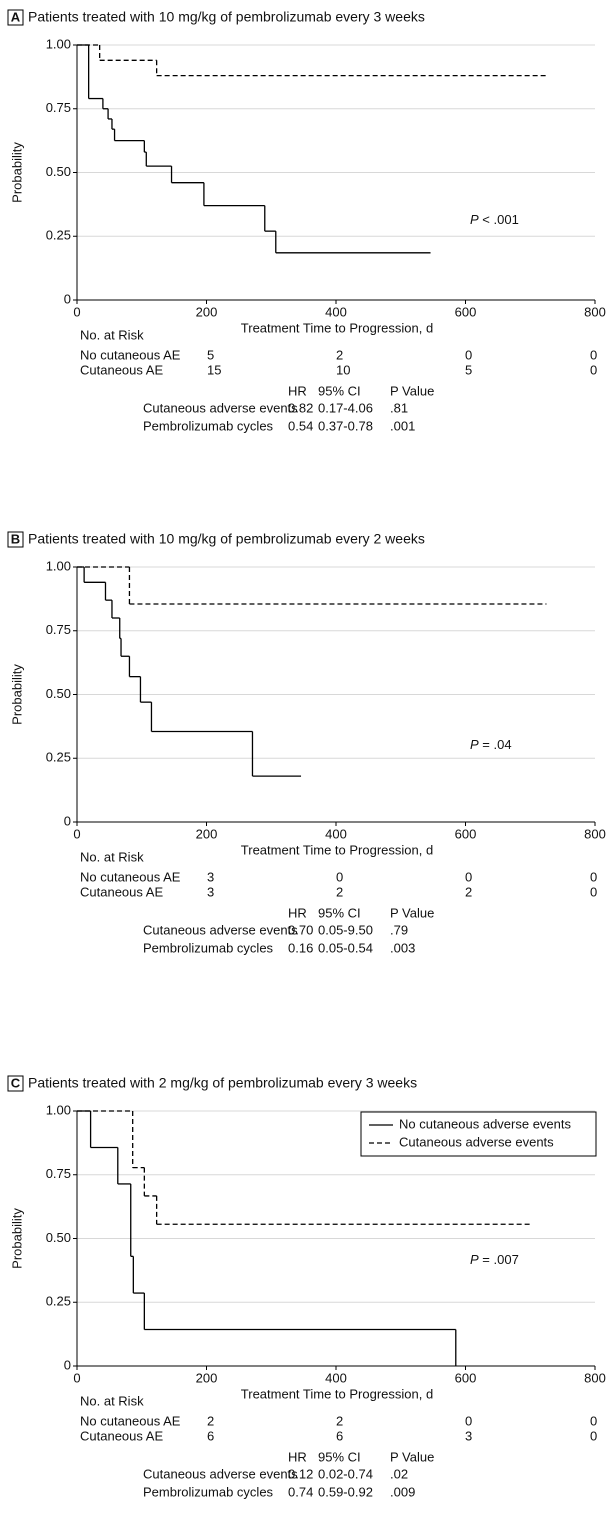 Image resolution: width=608 pixels, height=1528 pixels. Describe the element at coordinates (343, 369) in the screenshot. I see `risk-count: 10` at that location.